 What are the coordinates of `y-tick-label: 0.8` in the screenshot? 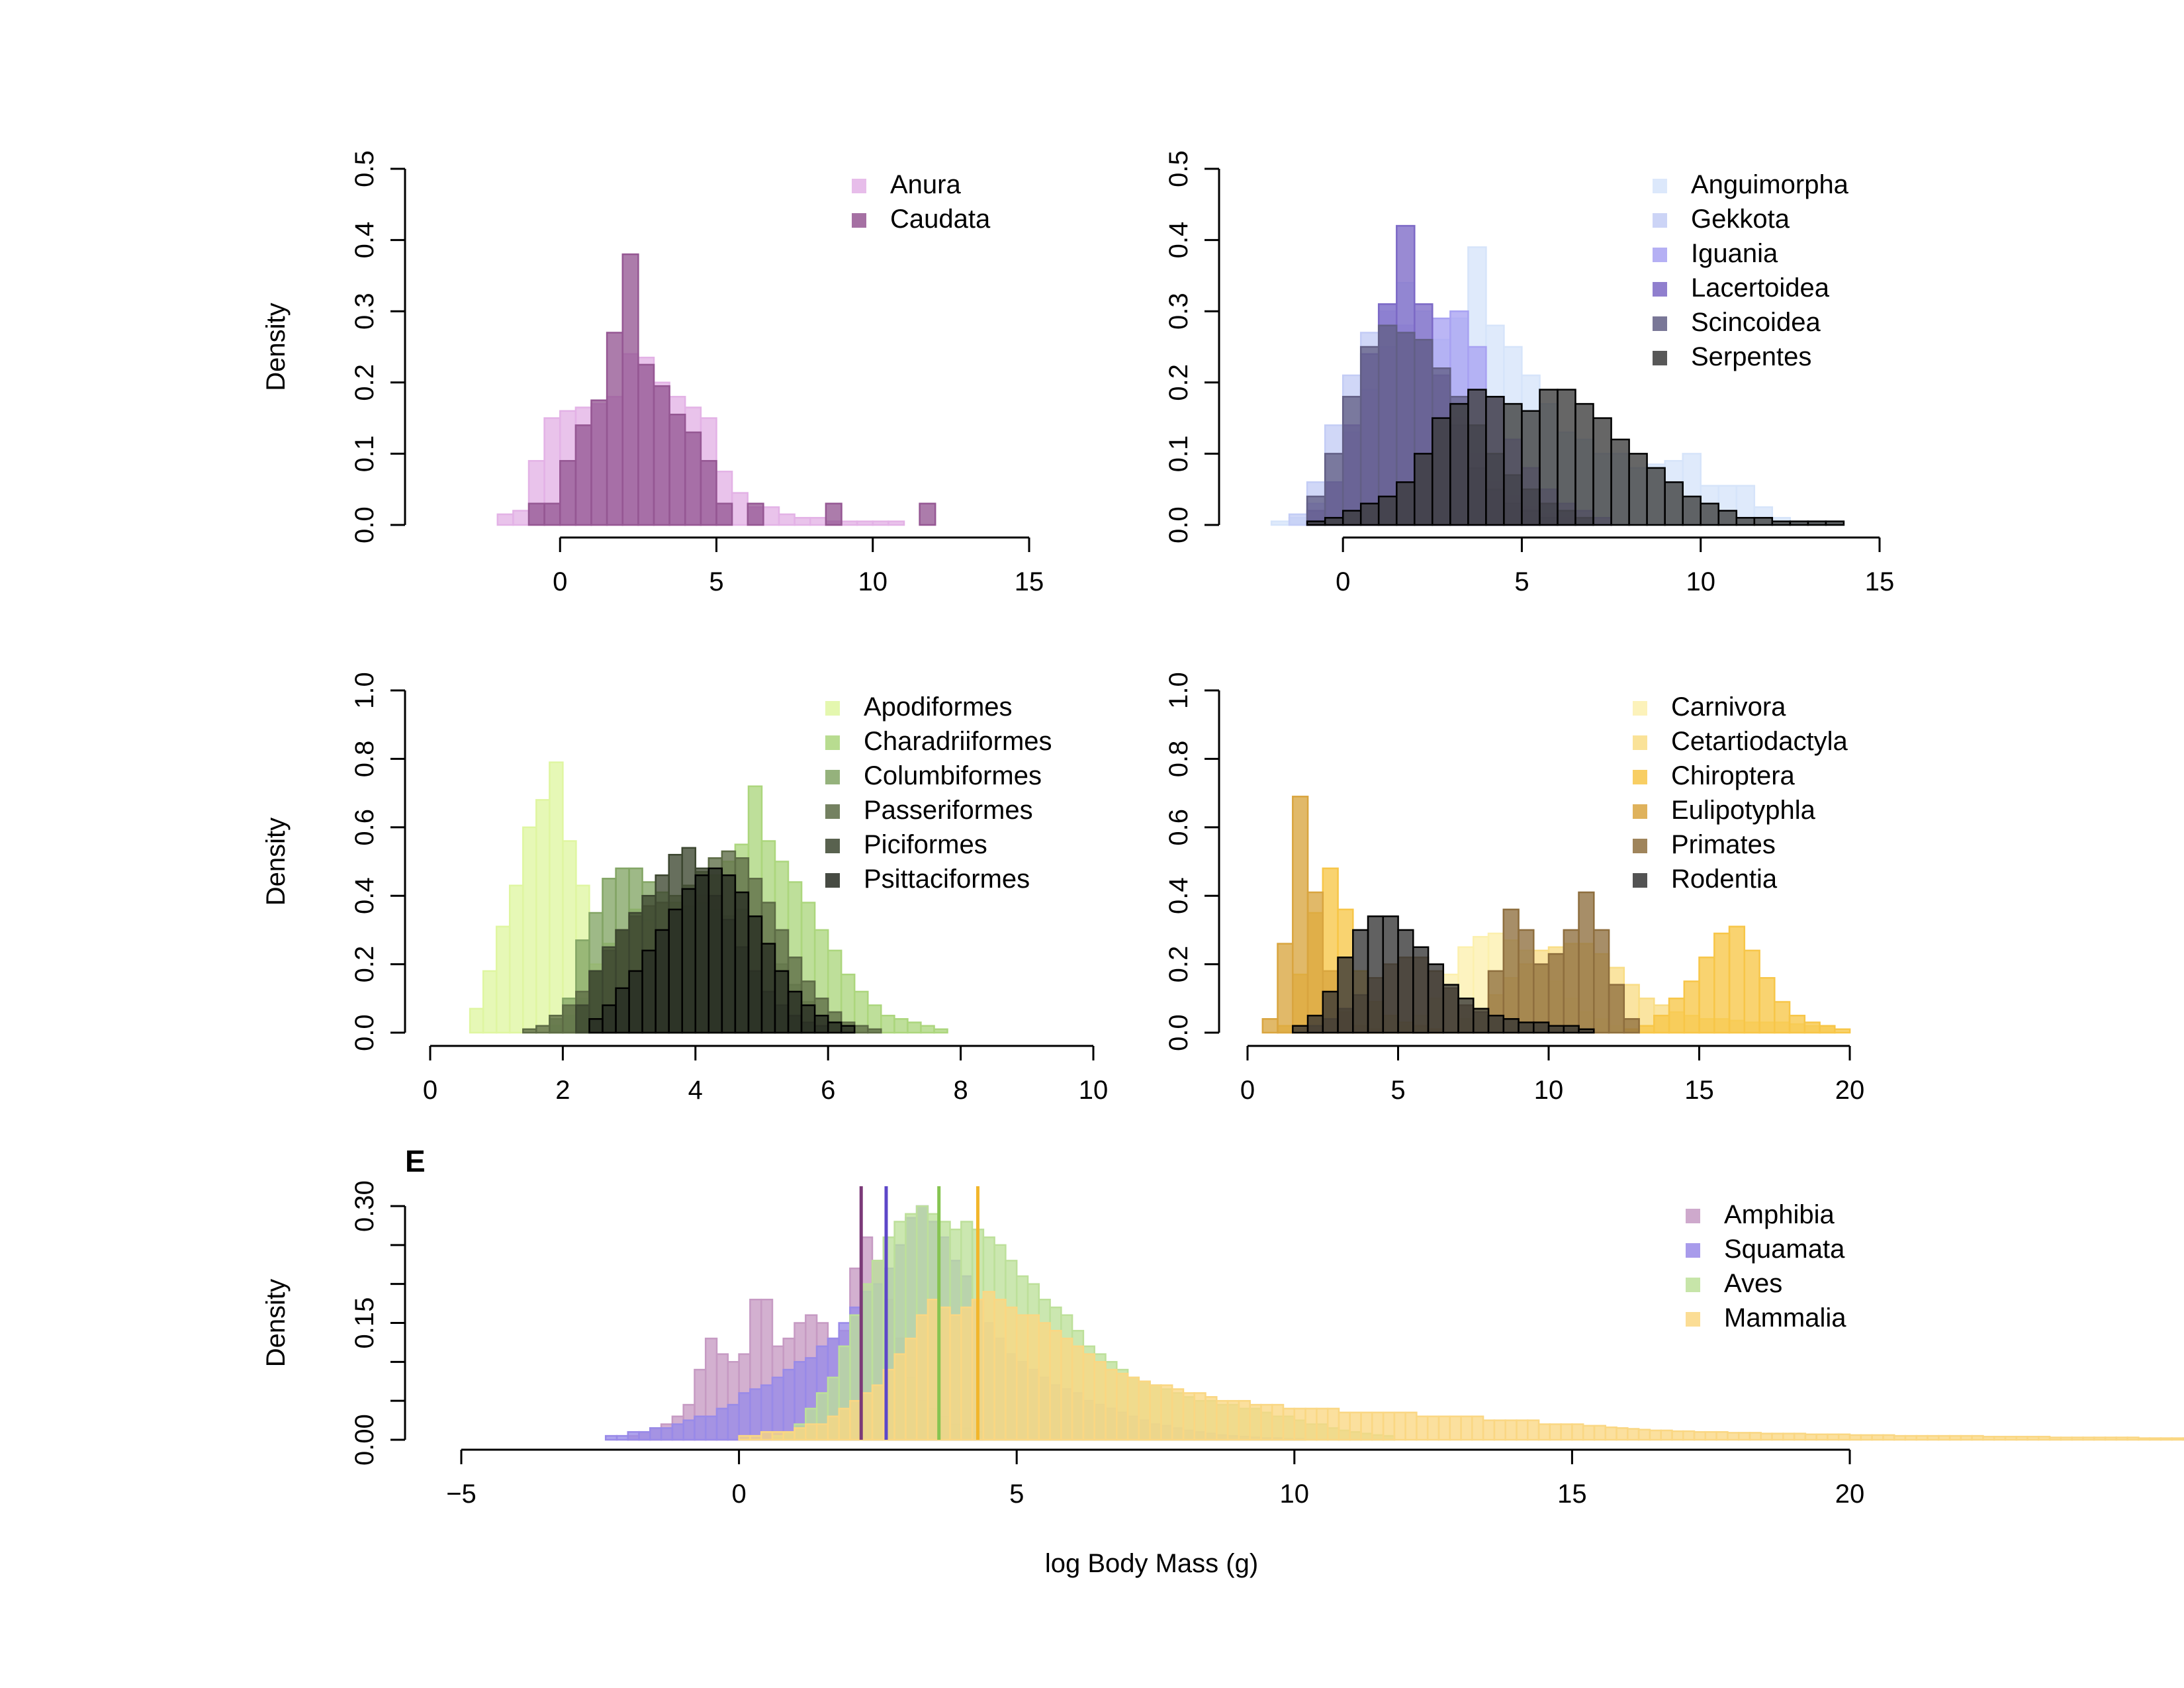 It's located at (365, 759).